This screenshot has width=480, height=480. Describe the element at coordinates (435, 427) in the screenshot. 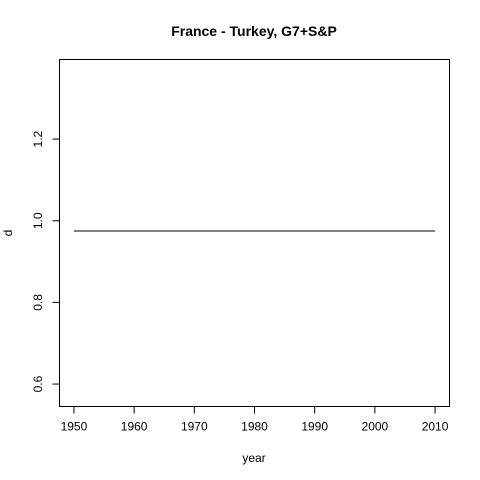

I see `x-tick-label: 2010` at that location.